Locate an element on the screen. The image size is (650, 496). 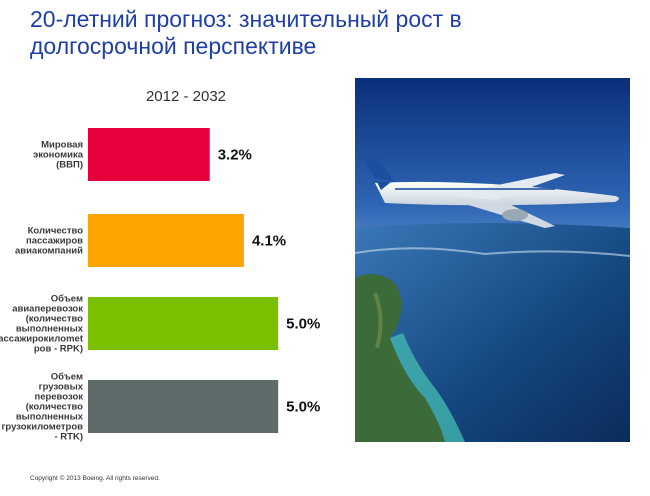
category-label-line: пассажиров is located at coordinates (54, 241).